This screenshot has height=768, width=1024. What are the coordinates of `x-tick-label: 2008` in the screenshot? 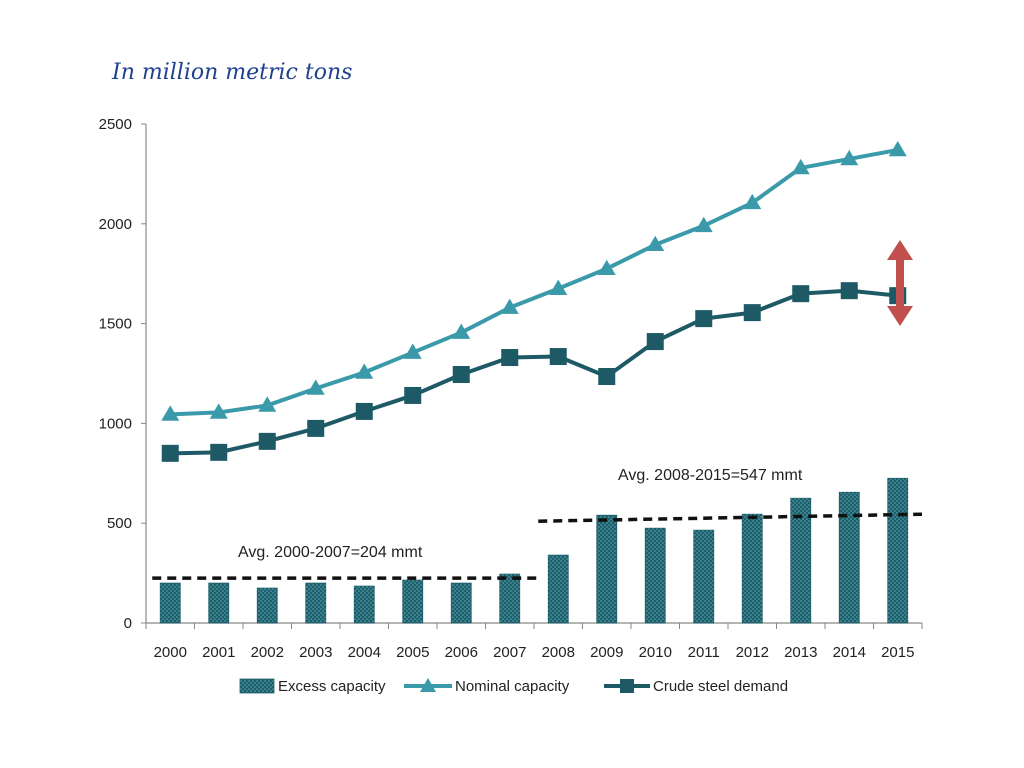 It's located at (558, 652).